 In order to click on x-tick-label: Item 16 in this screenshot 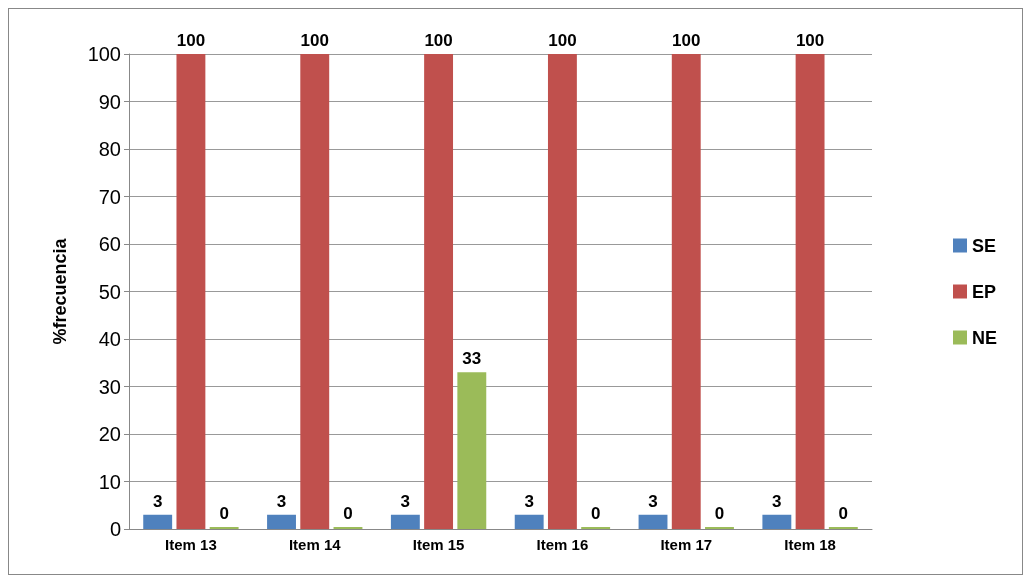, I will do `click(562, 544)`.